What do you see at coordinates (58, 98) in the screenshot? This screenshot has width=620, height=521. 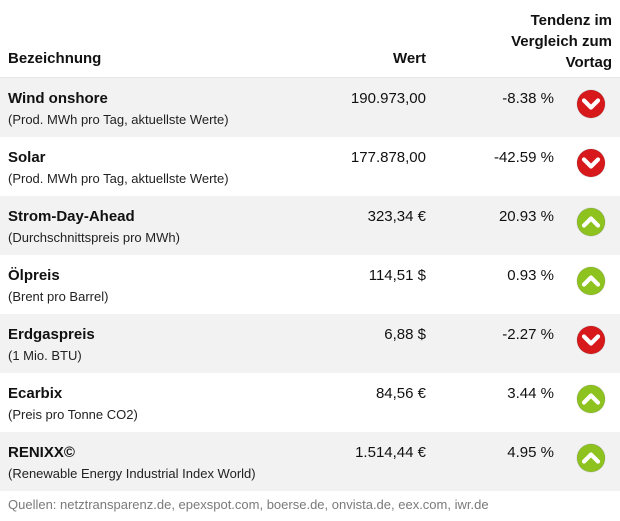 I see `row-title: Wind onshore` at bounding box center [58, 98].